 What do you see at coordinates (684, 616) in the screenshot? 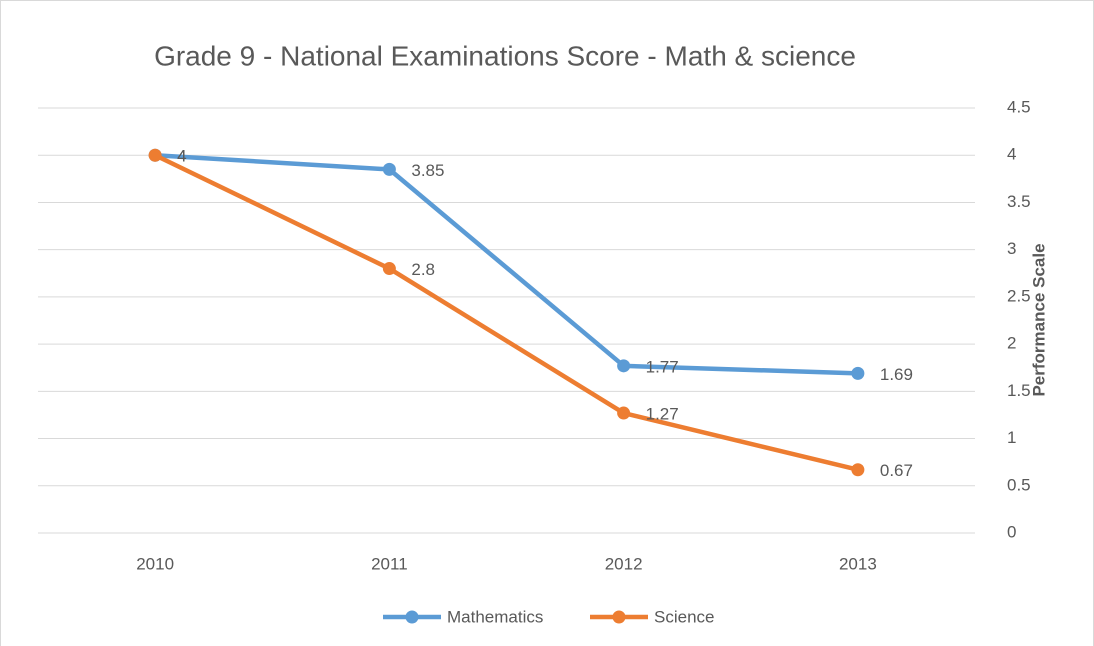
I see `legend-label: Science` at bounding box center [684, 616].